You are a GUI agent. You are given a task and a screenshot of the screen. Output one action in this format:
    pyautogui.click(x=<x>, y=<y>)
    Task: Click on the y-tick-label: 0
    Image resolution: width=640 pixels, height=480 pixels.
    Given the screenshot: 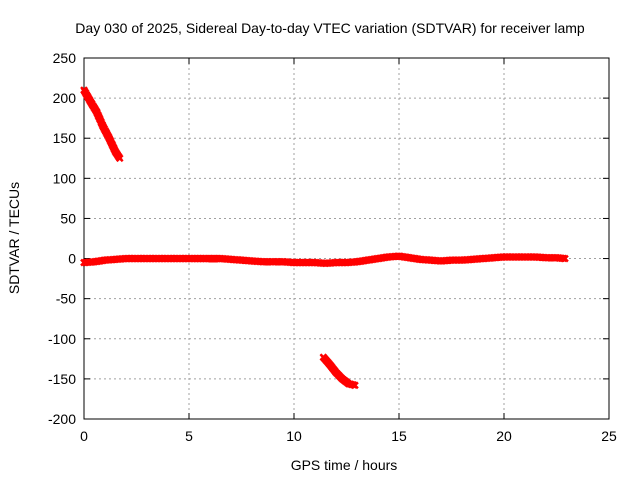 What is the action you would take?
    pyautogui.click(x=72, y=259)
    